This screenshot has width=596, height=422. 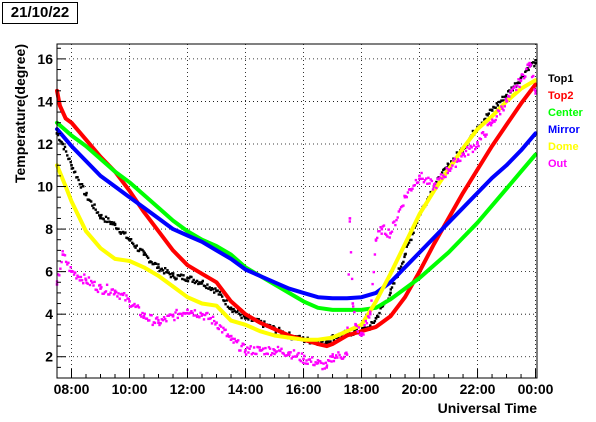 I want to click on x-tick-label: 12:00, so click(x=188, y=389).